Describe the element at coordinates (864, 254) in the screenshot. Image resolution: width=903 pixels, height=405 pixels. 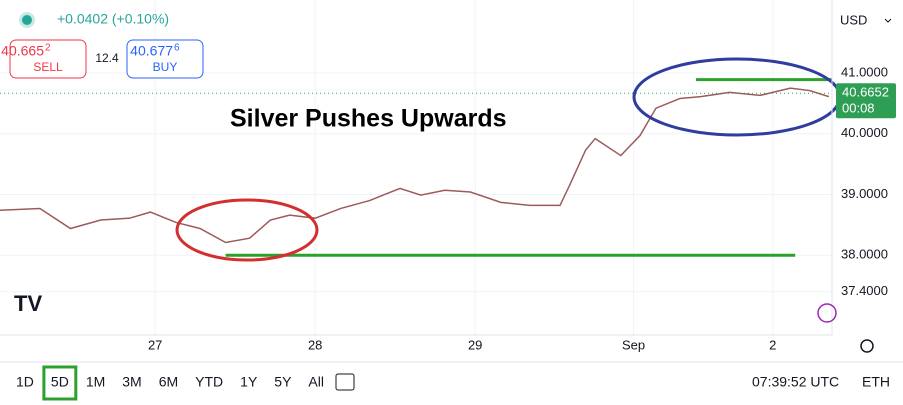
I see `y-tick-label: 38.0000` at that location.